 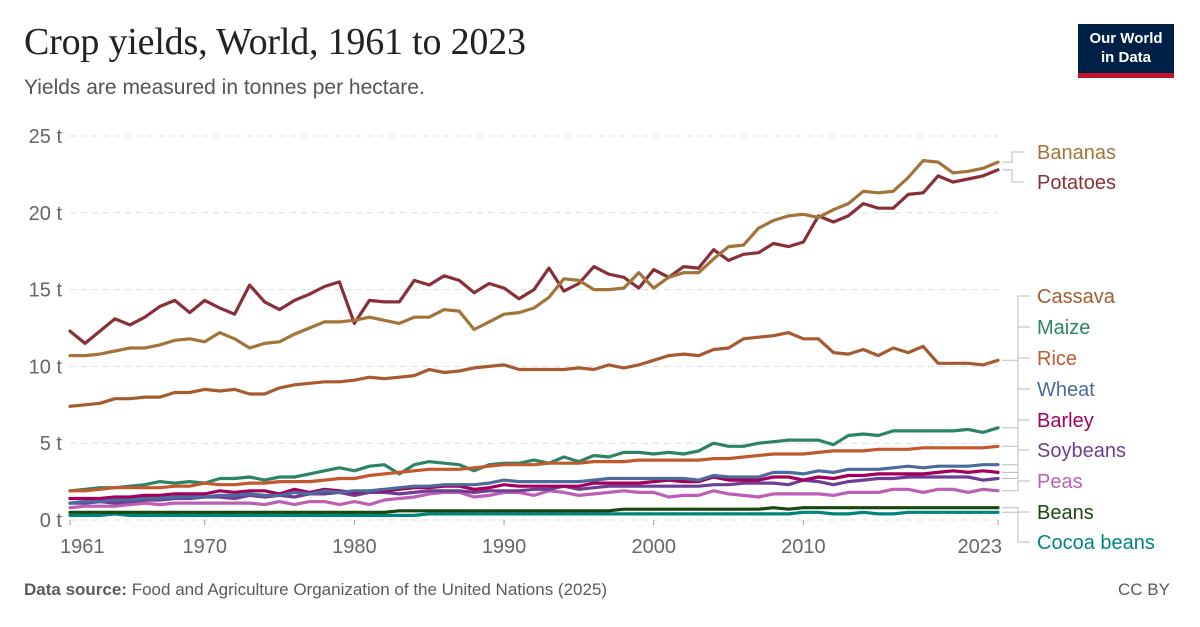 I want to click on series-label-barley: Barley, so click(x=1065, y=421).